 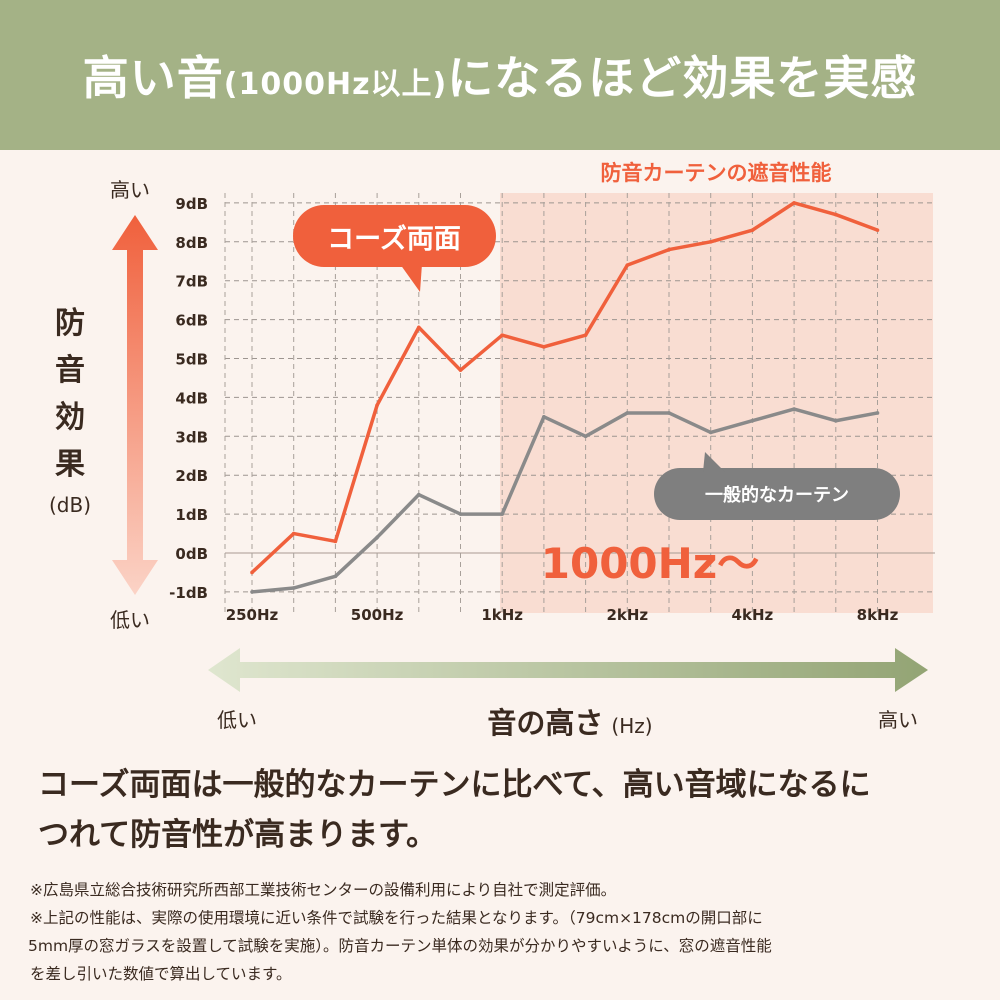 What do you see at coordinates (135, 405) in the screenshot?
I see `y-arrow-icon` at bounding box center [135, 405].